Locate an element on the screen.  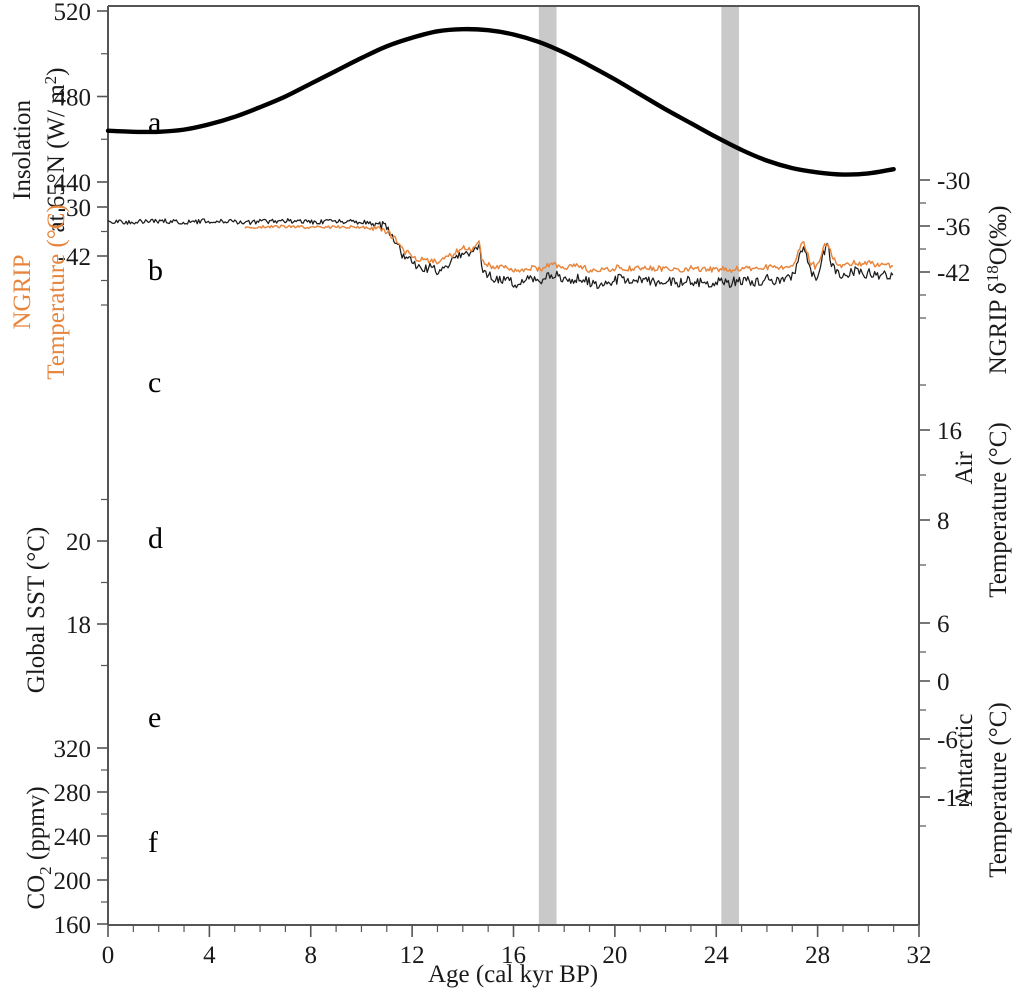
co2-title: CO2 (ppmv) is located at coordinates (39, 847).